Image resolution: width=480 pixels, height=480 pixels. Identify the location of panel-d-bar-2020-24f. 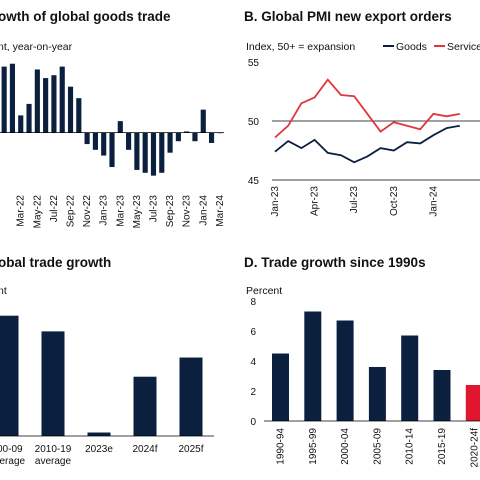
(472, 403).